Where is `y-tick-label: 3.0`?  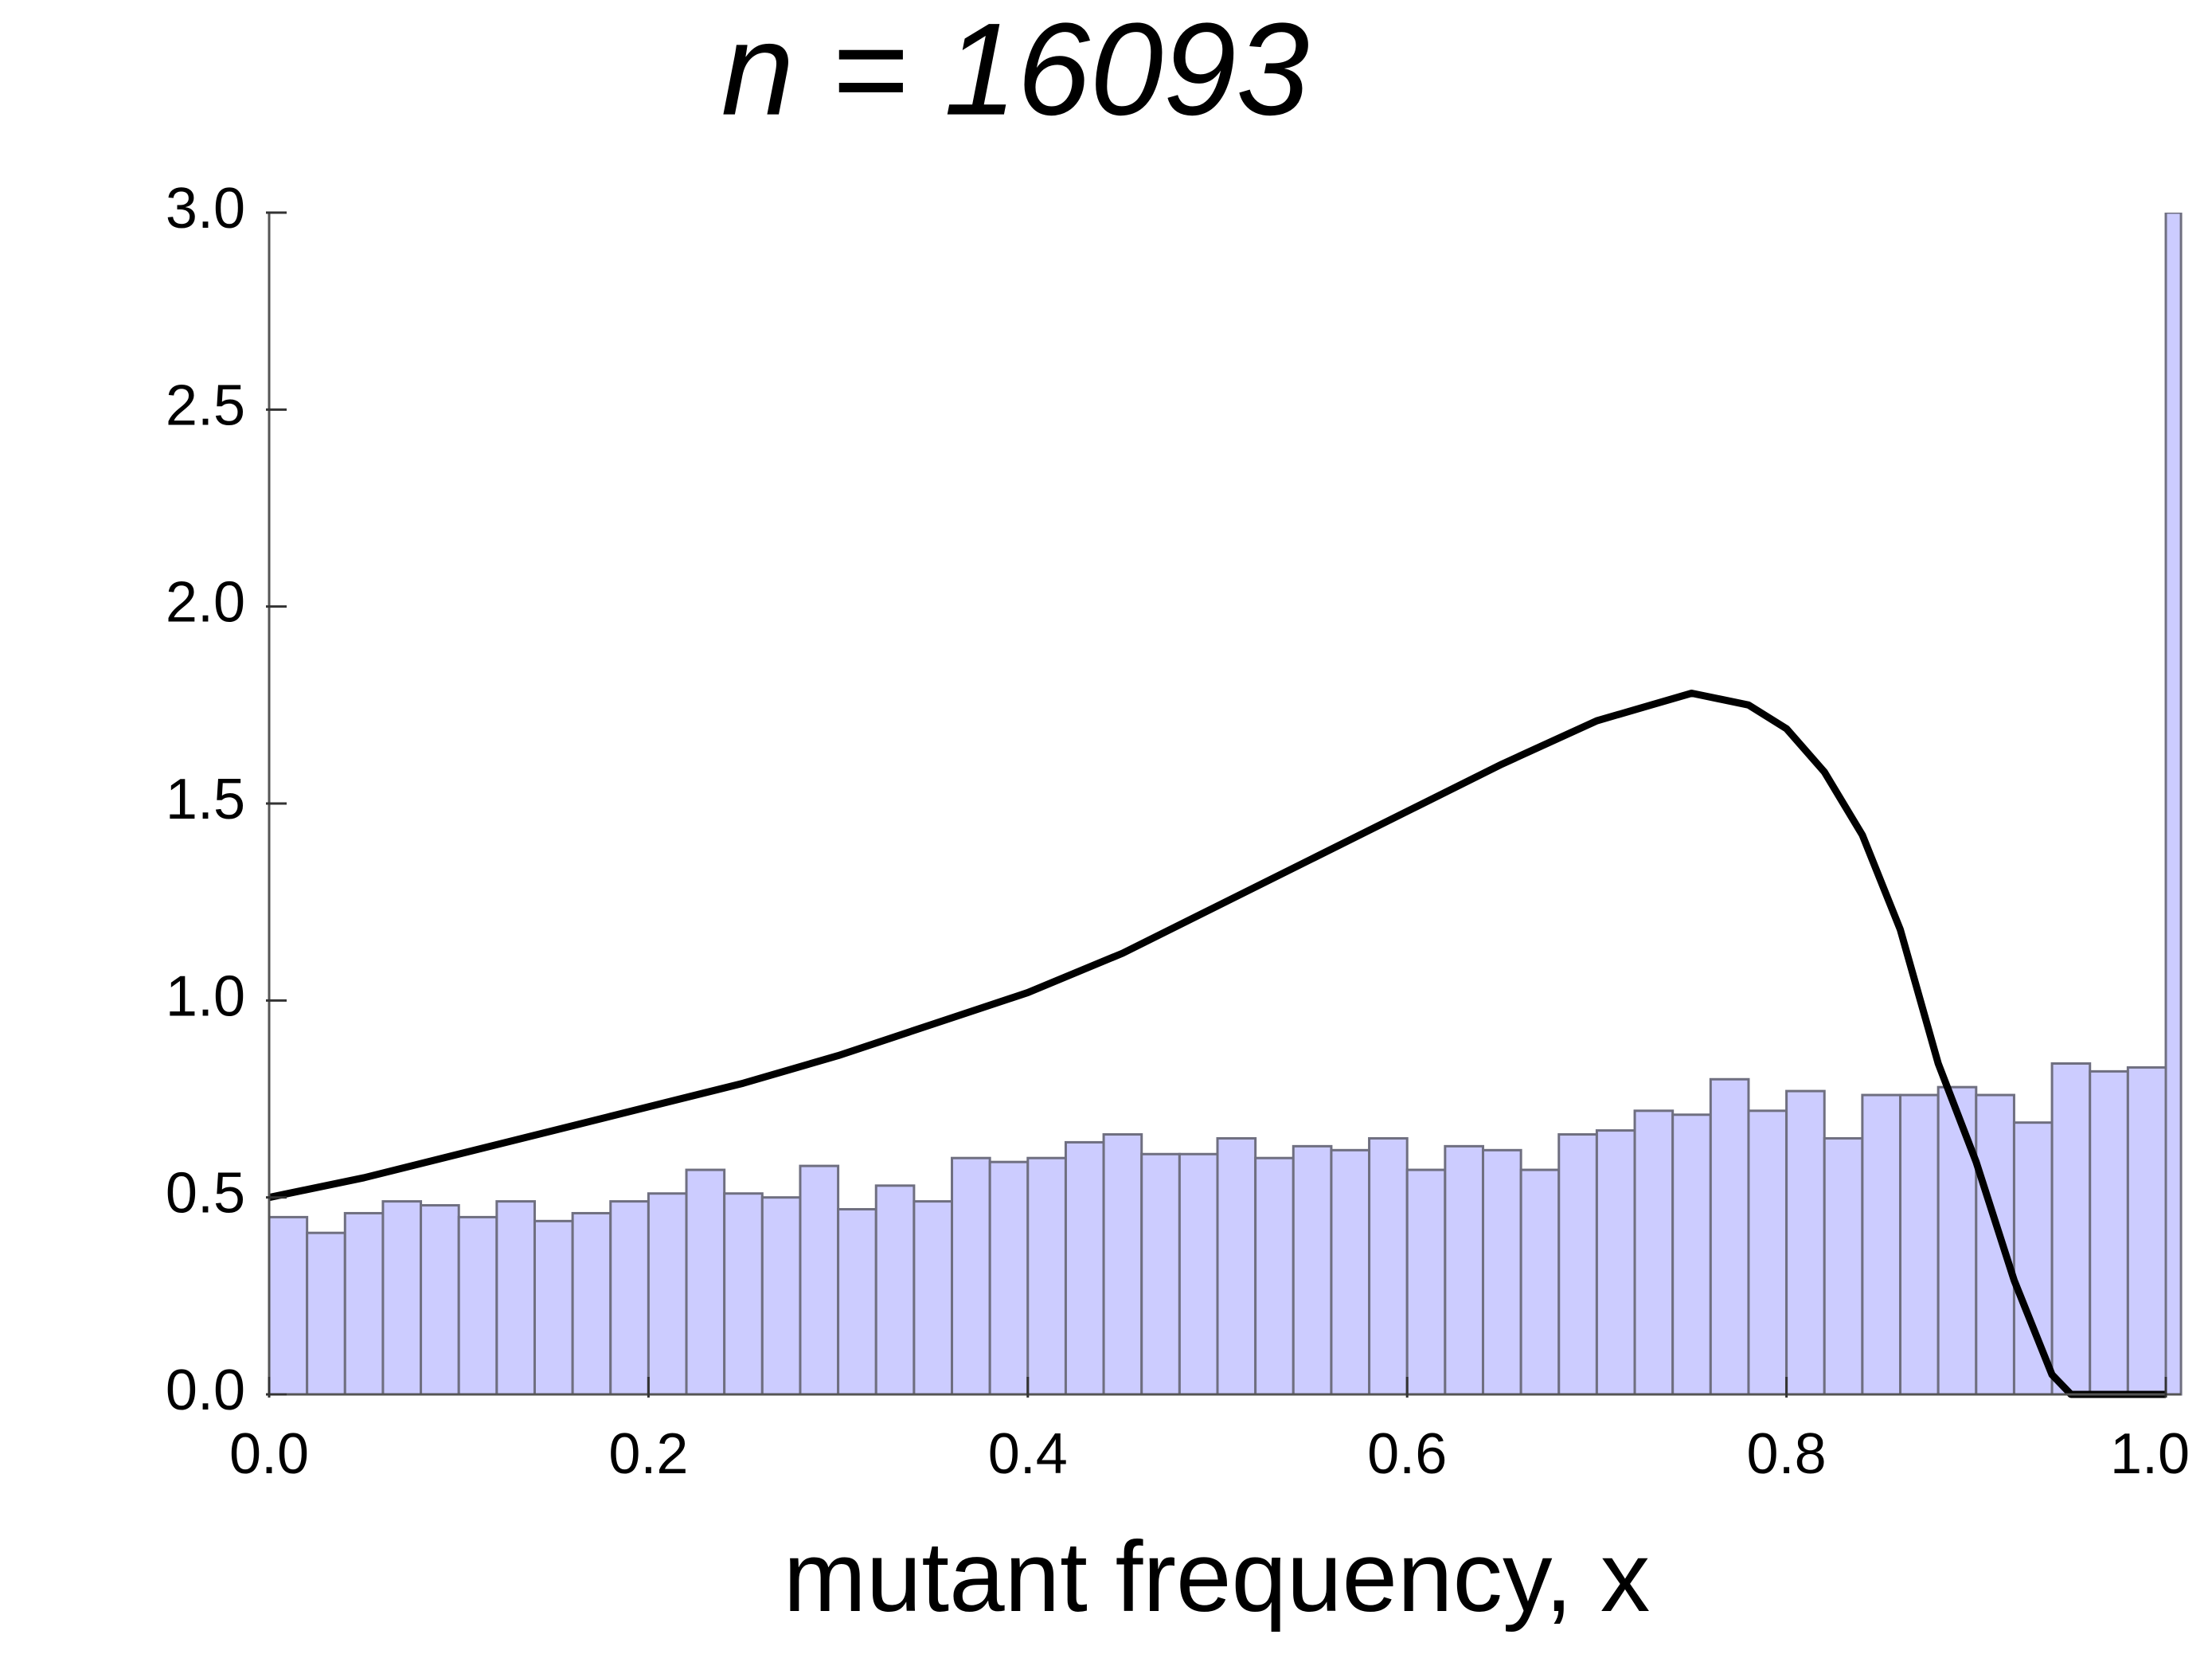 y-tick-label: 3.0 is located at coordinates (205, 208).